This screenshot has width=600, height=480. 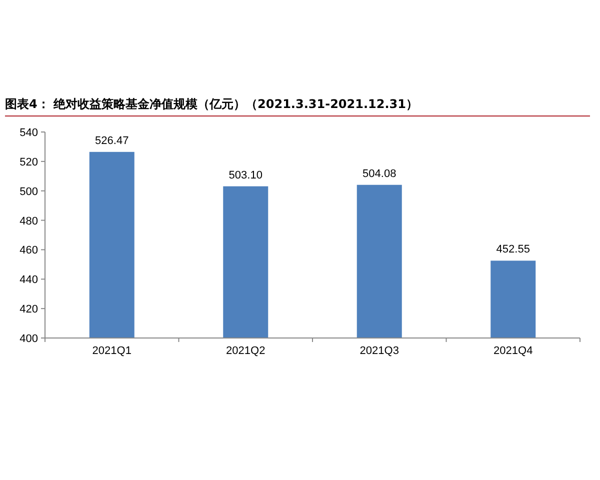 What do you see at coordinates (29, 162) in the screenshot?
I see `y-tick-label: 520` at bounding box center [29, 162].